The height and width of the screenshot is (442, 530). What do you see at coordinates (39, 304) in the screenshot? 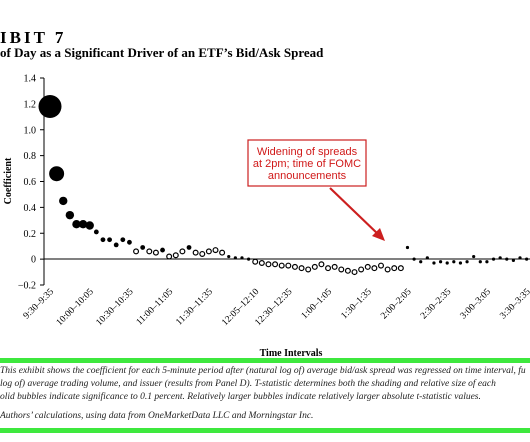
I see `x-tick-label: 9:30–9:35` at bounding box center [39, 304].